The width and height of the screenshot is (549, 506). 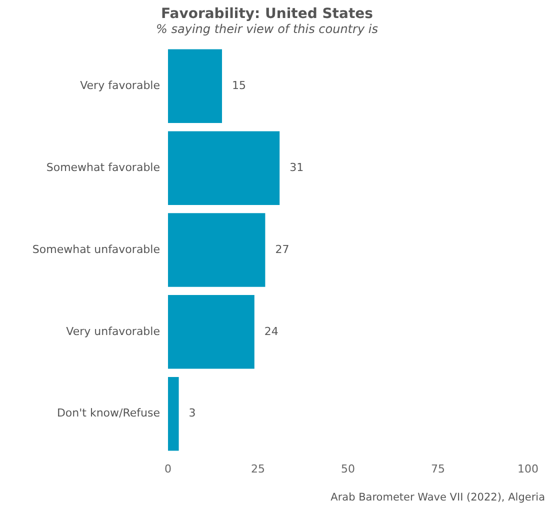 I want to click on x-tick-label: 50, so click(x=348, y=469).